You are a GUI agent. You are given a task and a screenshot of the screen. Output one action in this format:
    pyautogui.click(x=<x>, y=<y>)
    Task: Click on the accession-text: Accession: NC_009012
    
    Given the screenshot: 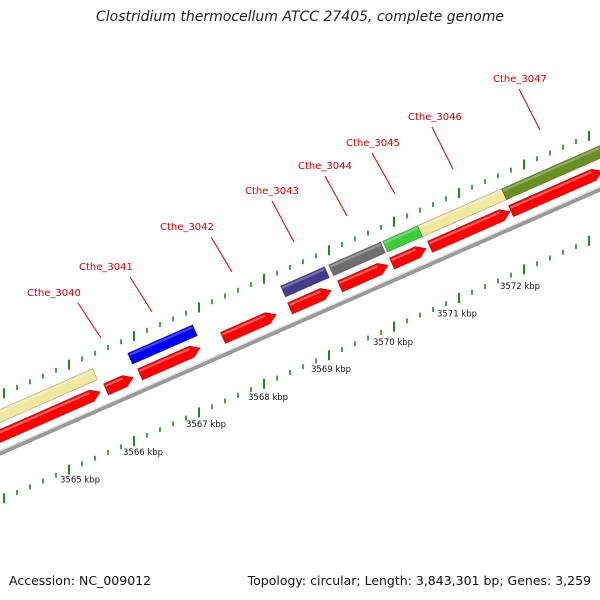 What is the action you would take?
    pyautogui.click(x=80, y=580)
    